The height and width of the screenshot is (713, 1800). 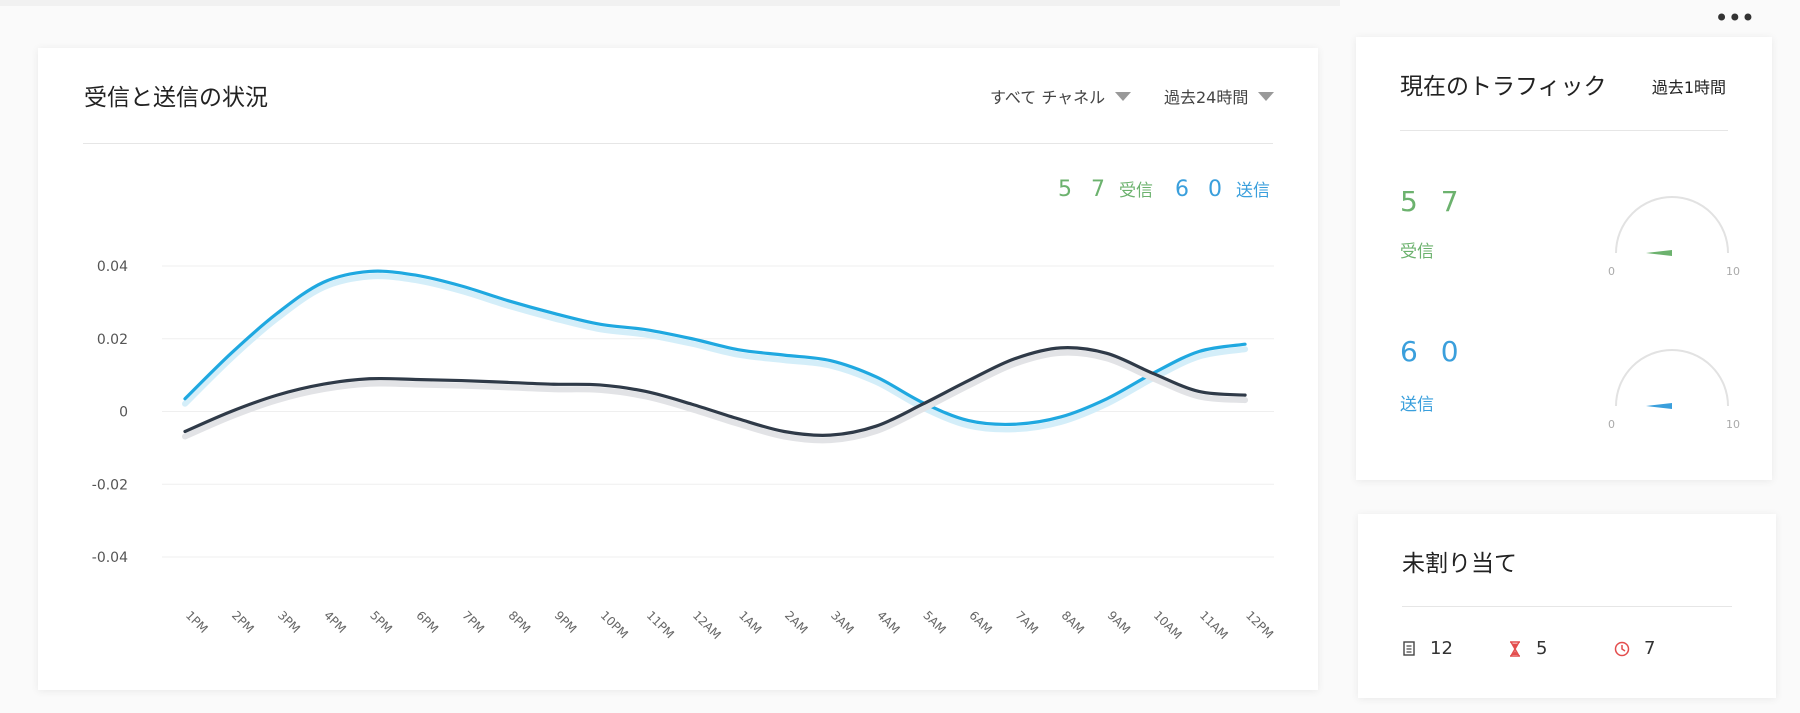 I want to click on y-tick-label: -0.02, so click(x=110, y=485).